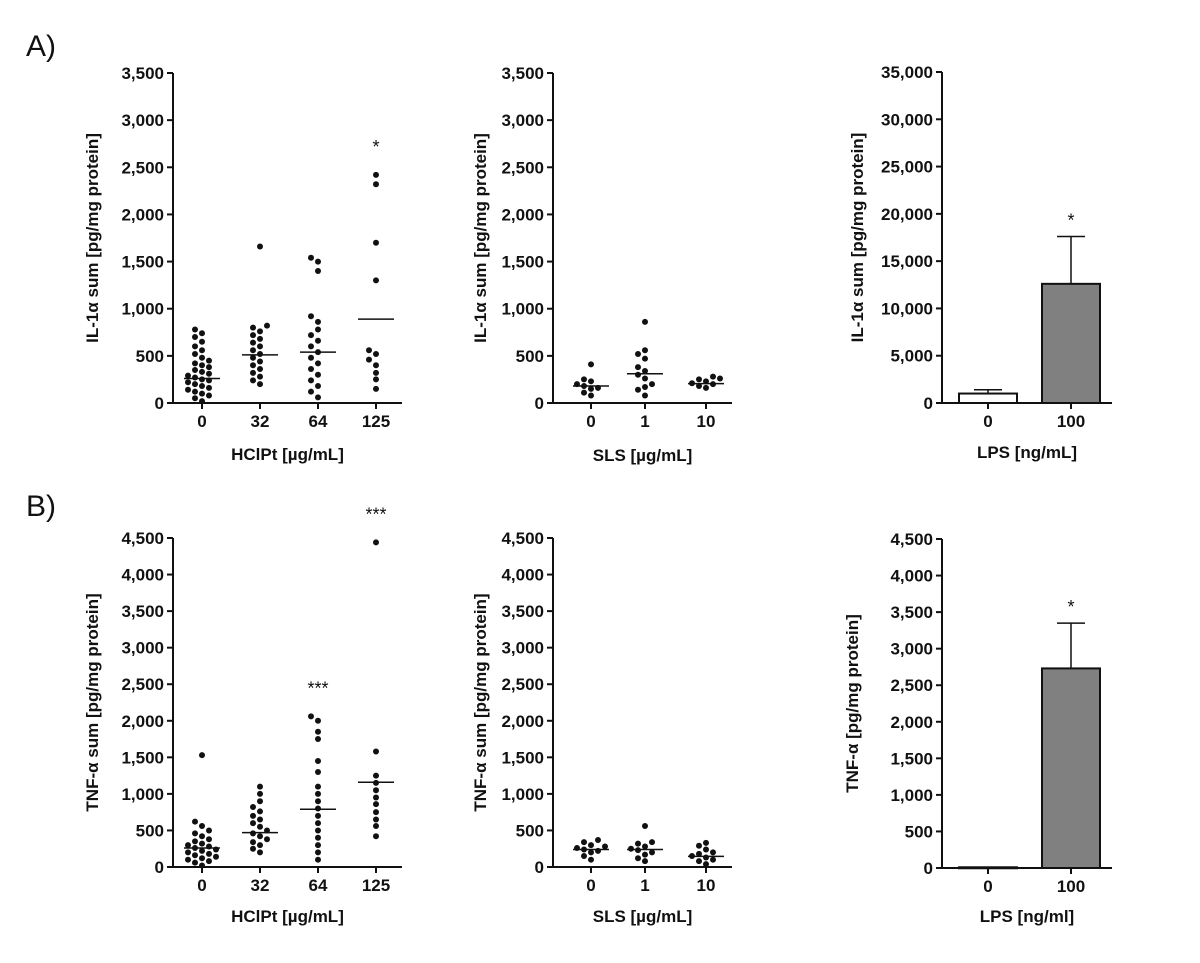 This screenshot has height=963, width=1200. What do you see at coordinates (907, 119) in the screenshot?
I see `y-tick-label: 30,000` at bounding box center [907, 119].